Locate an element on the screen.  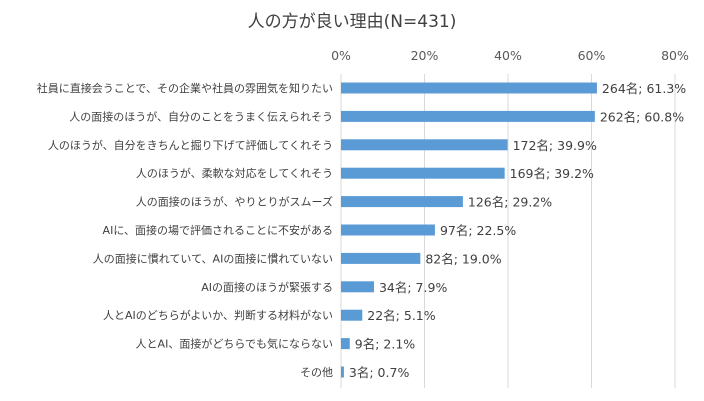
data-label: 262名; 60.8% is located at coordinates (642, 116).